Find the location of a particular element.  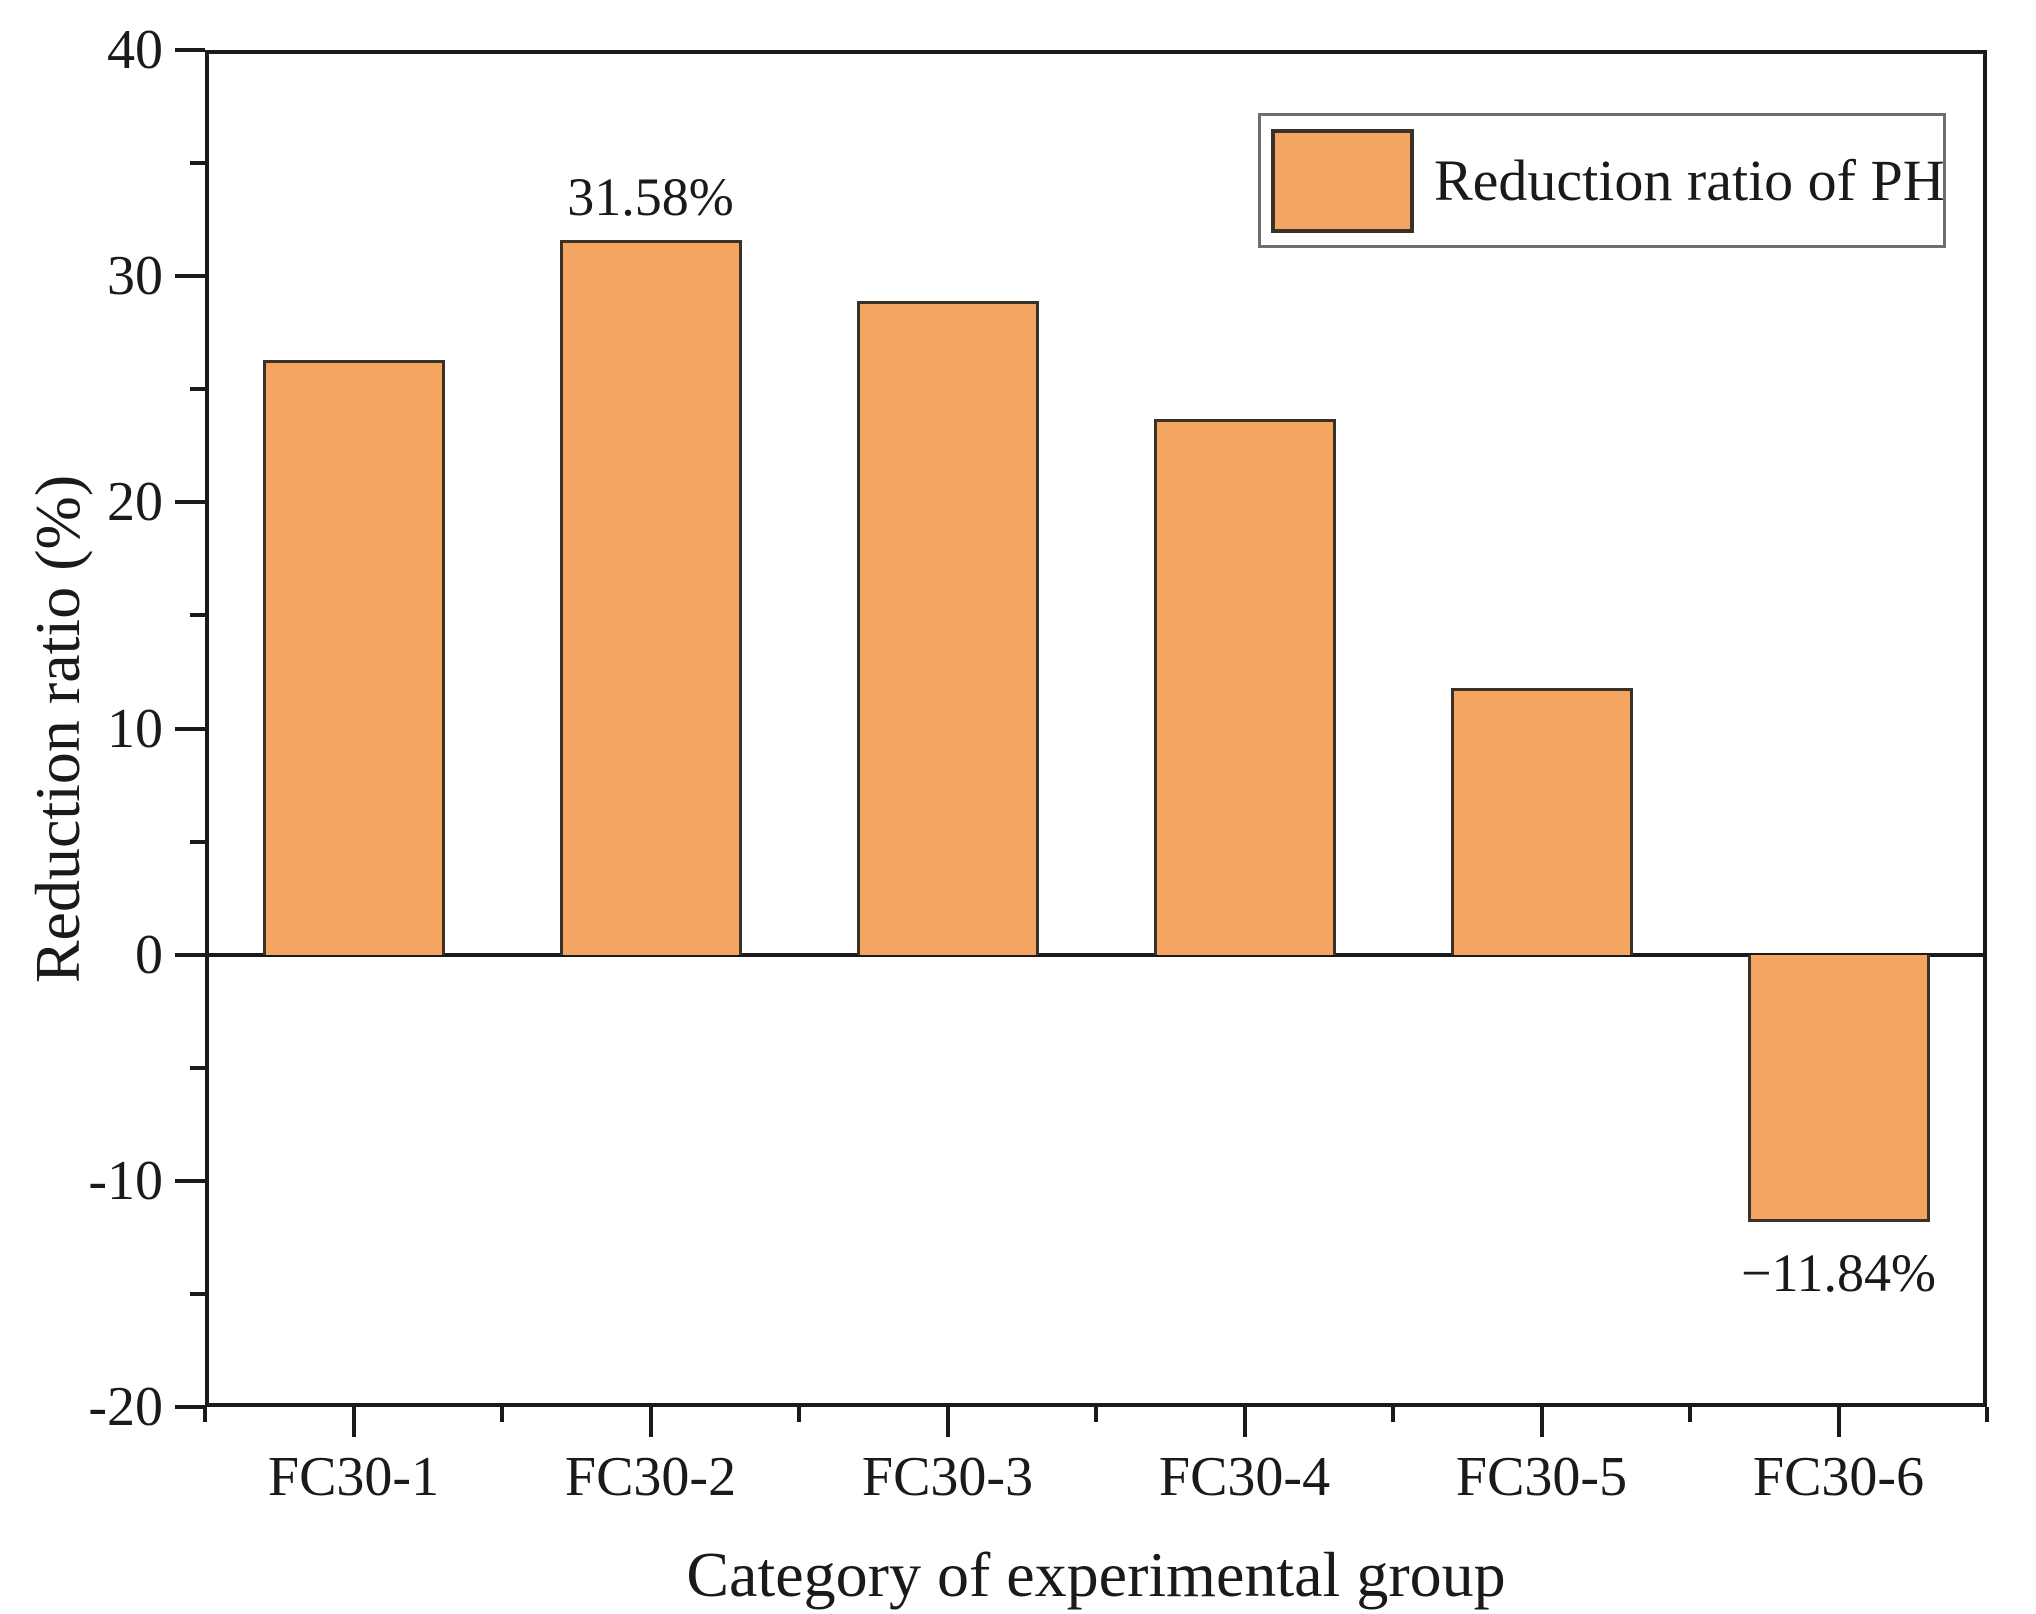

zero-baseline is located at coordinates (1096, 954).